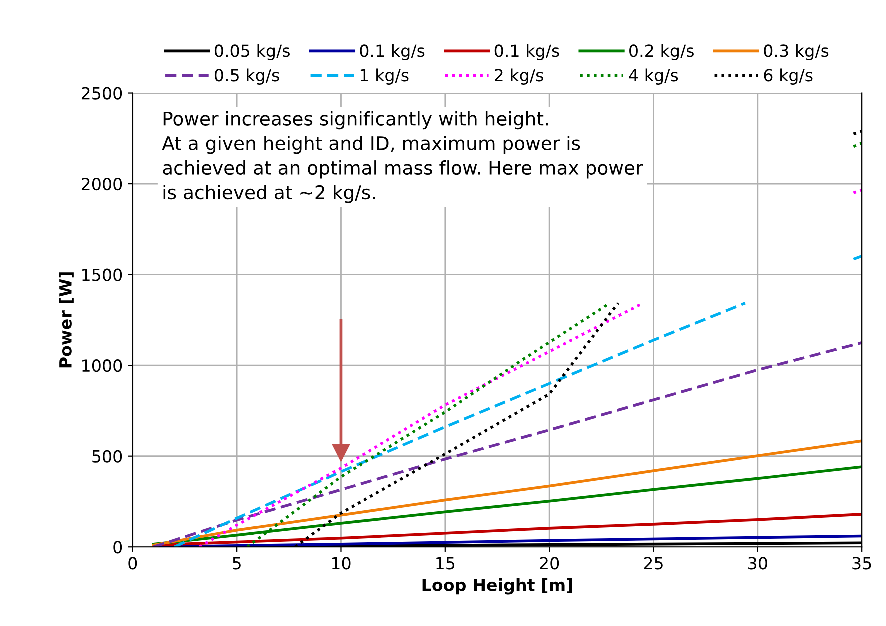 This screenshot has height=626, width=886. What do you see at coordinates (102, 93) in the screenshot?
I see `y-tick-label: 2500` at bounding box center [102, 93].